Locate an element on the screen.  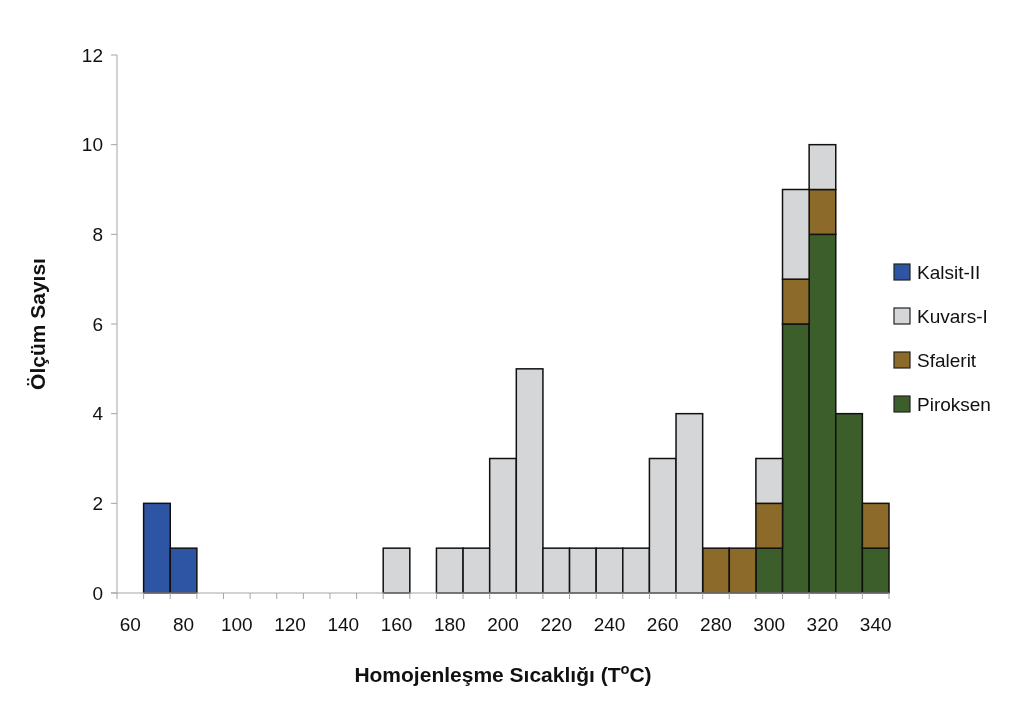
x-tick-label: 260 is located at coordinates (662, 624).